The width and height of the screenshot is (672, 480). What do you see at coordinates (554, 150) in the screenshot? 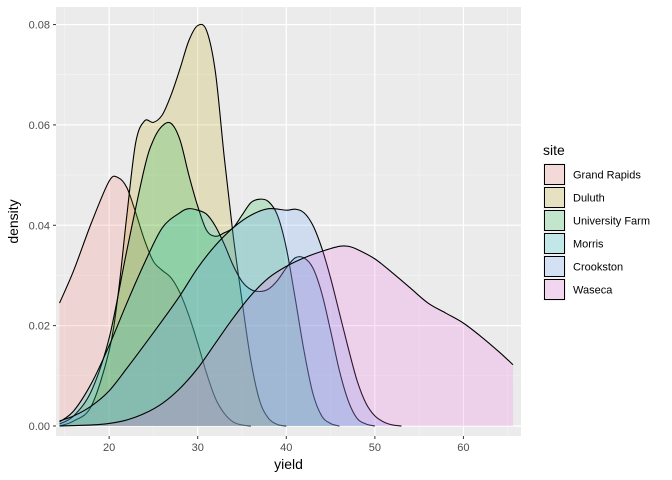
I see `legend-title: site` at bounding box center [554, 150].